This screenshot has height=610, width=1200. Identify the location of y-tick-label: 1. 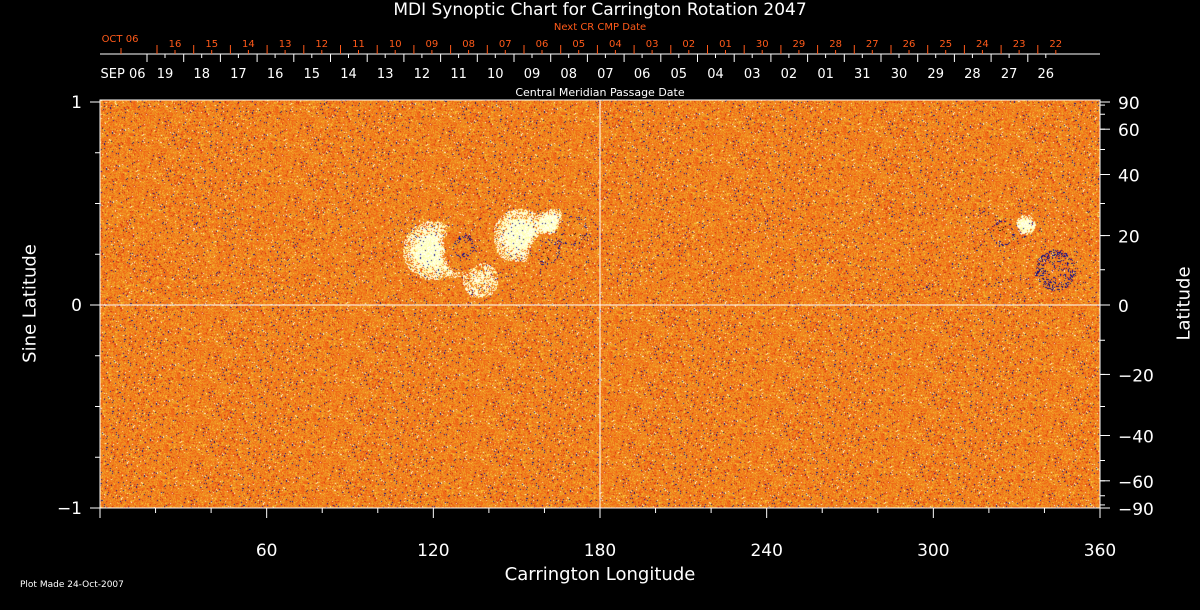
(76, 103).